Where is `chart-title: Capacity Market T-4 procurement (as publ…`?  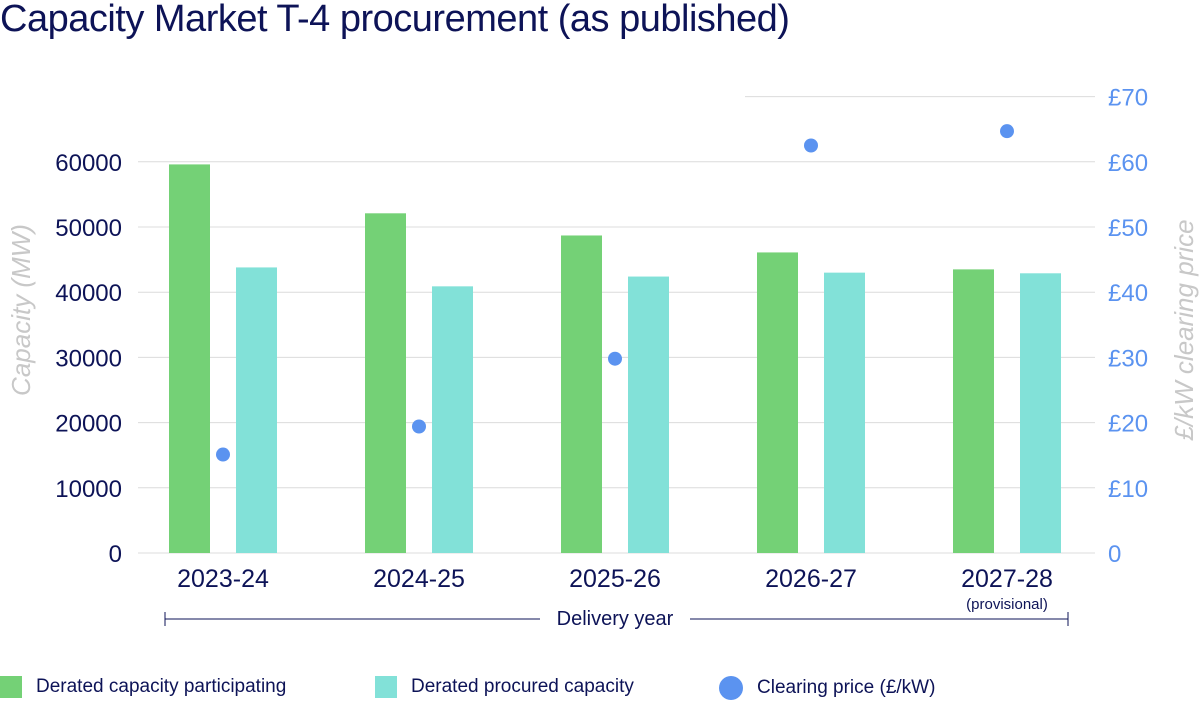
chart-title: Capacity Market T-4 procurement (as publ… is located at coordinates (395, 20).